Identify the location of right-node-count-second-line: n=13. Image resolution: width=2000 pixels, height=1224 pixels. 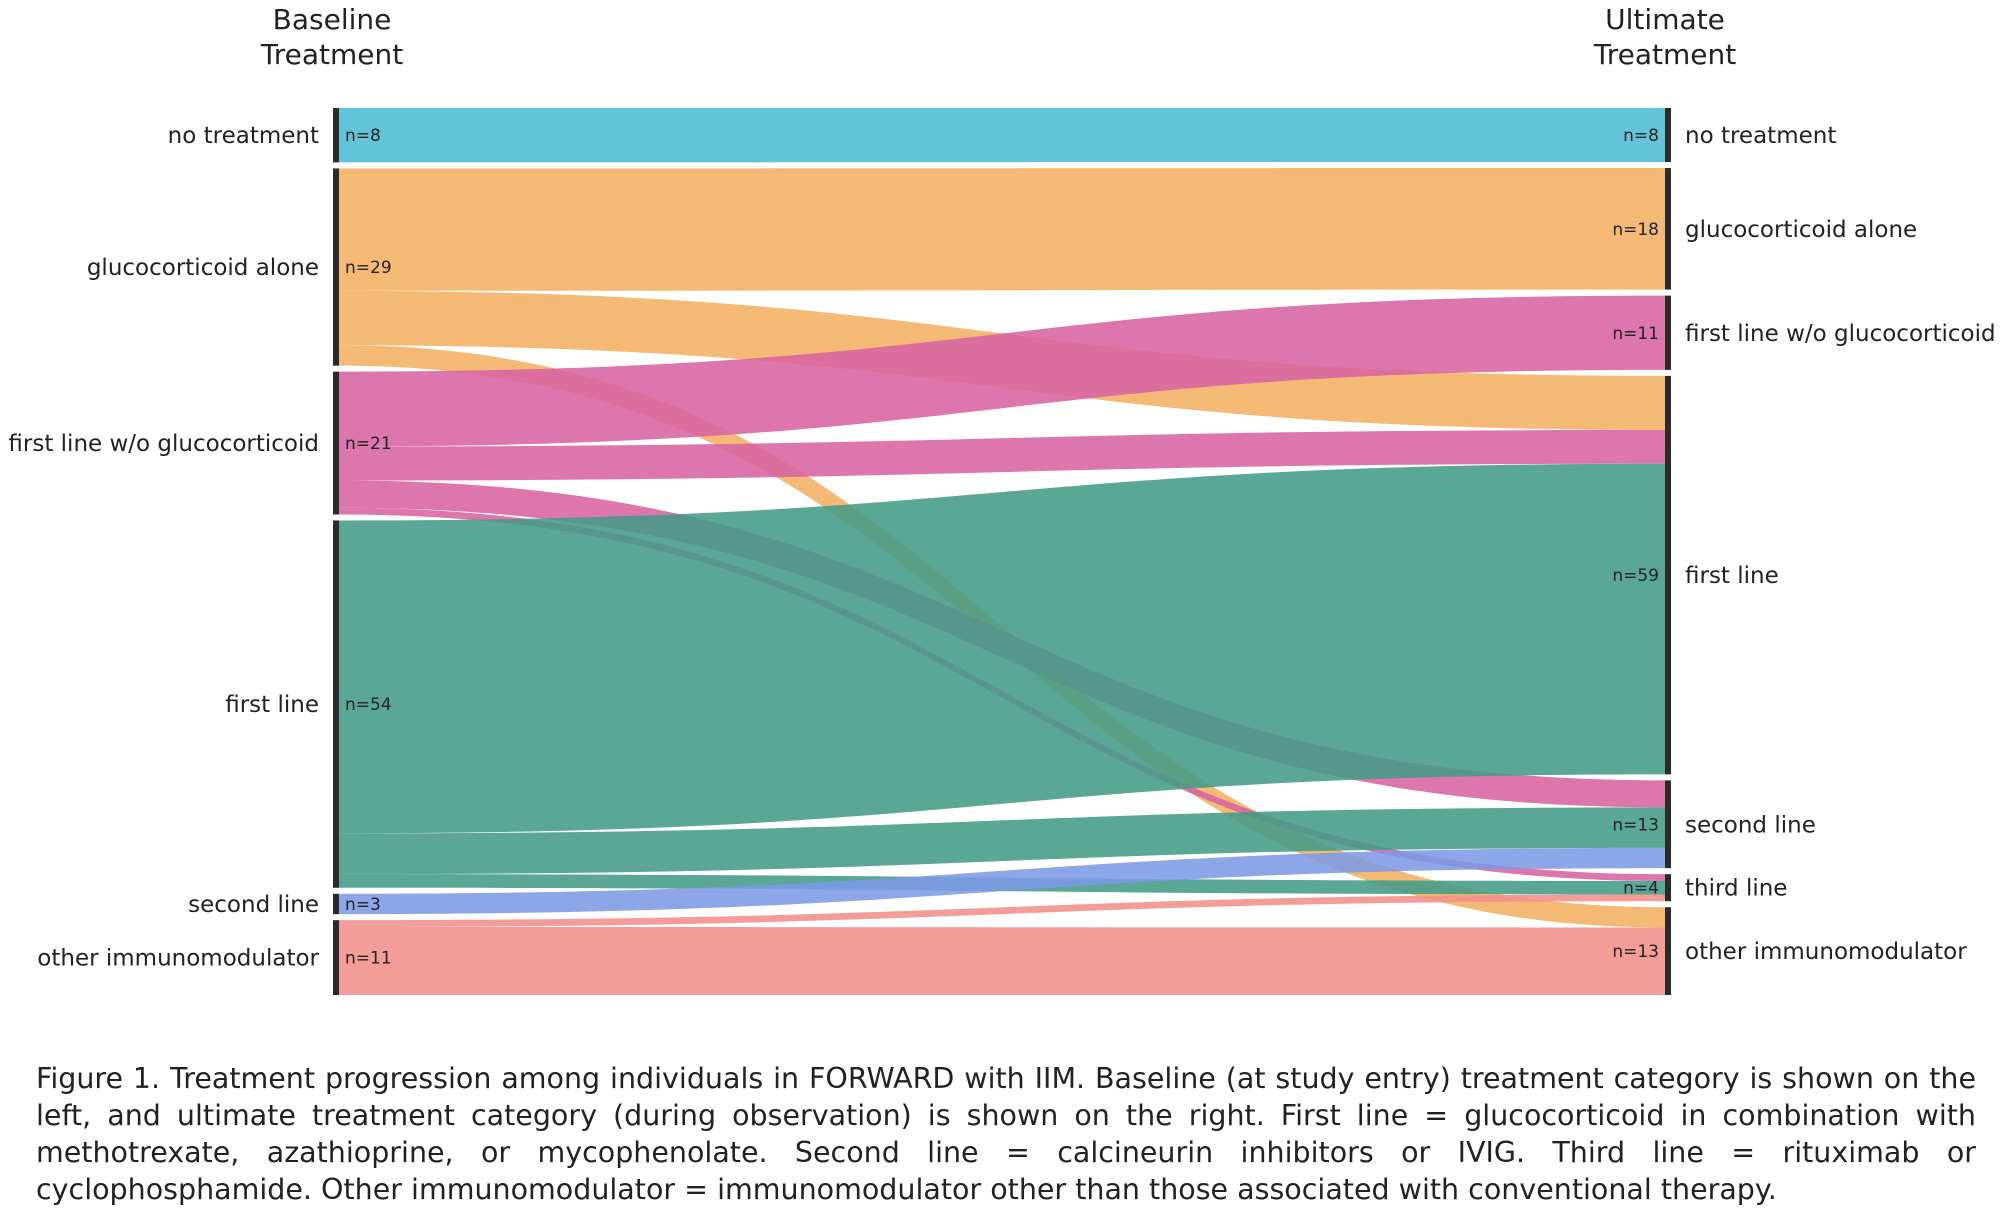
(1635, 825).